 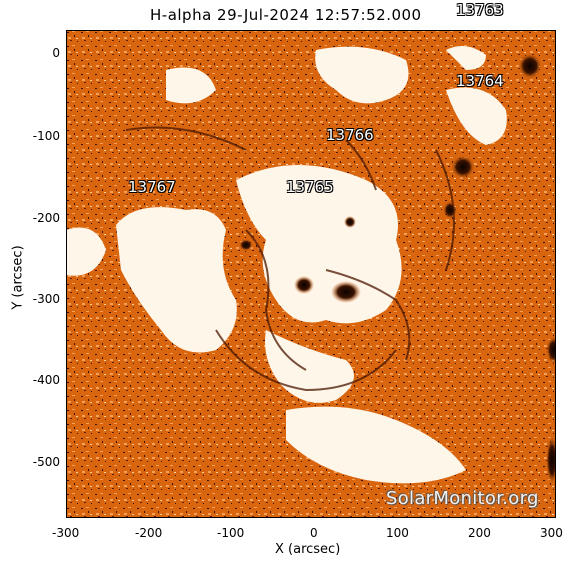 I want to click on x-tick-label: -100, so click(x=231, y=533).